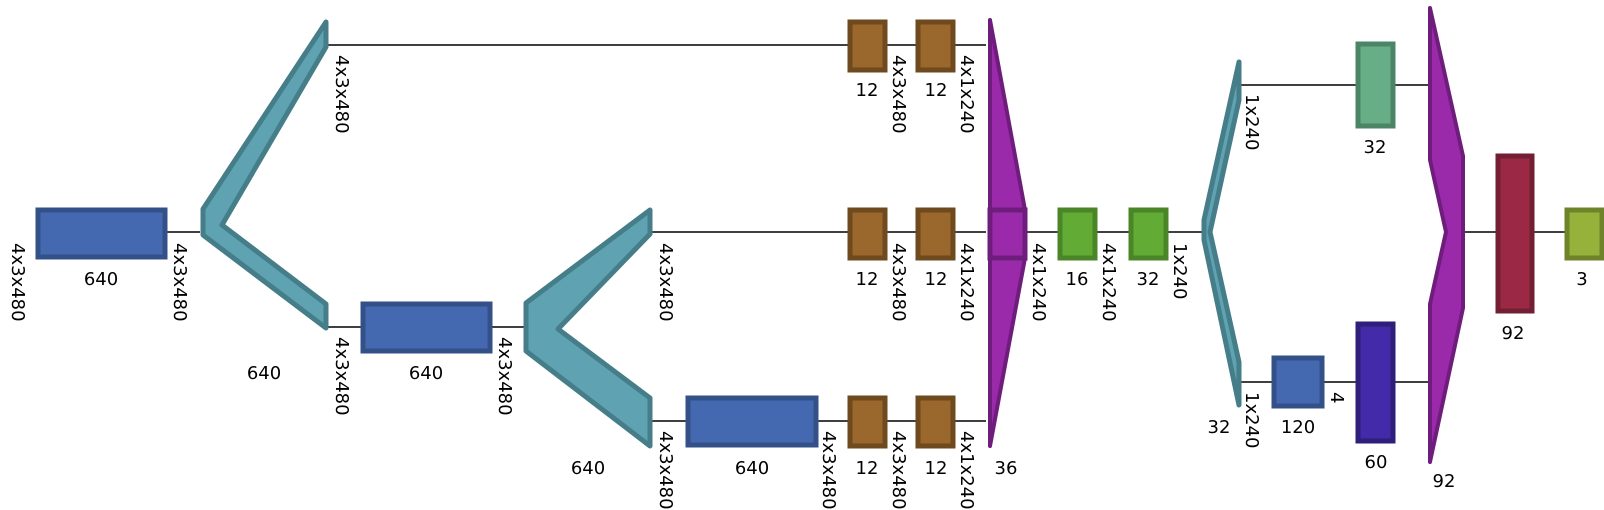  Describe the element at coordinates (17, 282) in the screenshot. I see `input-shape-label: 4x3x480` at that location.